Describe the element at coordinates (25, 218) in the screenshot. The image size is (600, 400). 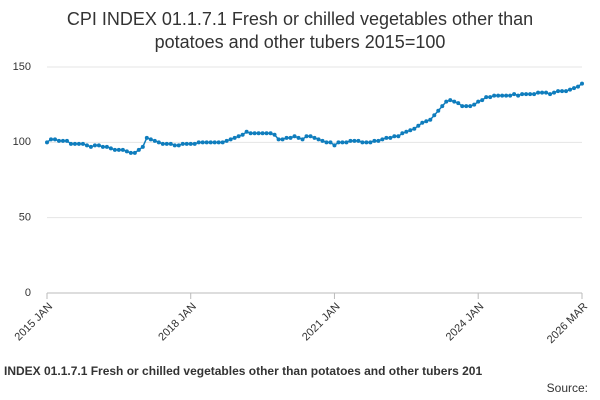
I see `y-tick-label: 50` at that location.